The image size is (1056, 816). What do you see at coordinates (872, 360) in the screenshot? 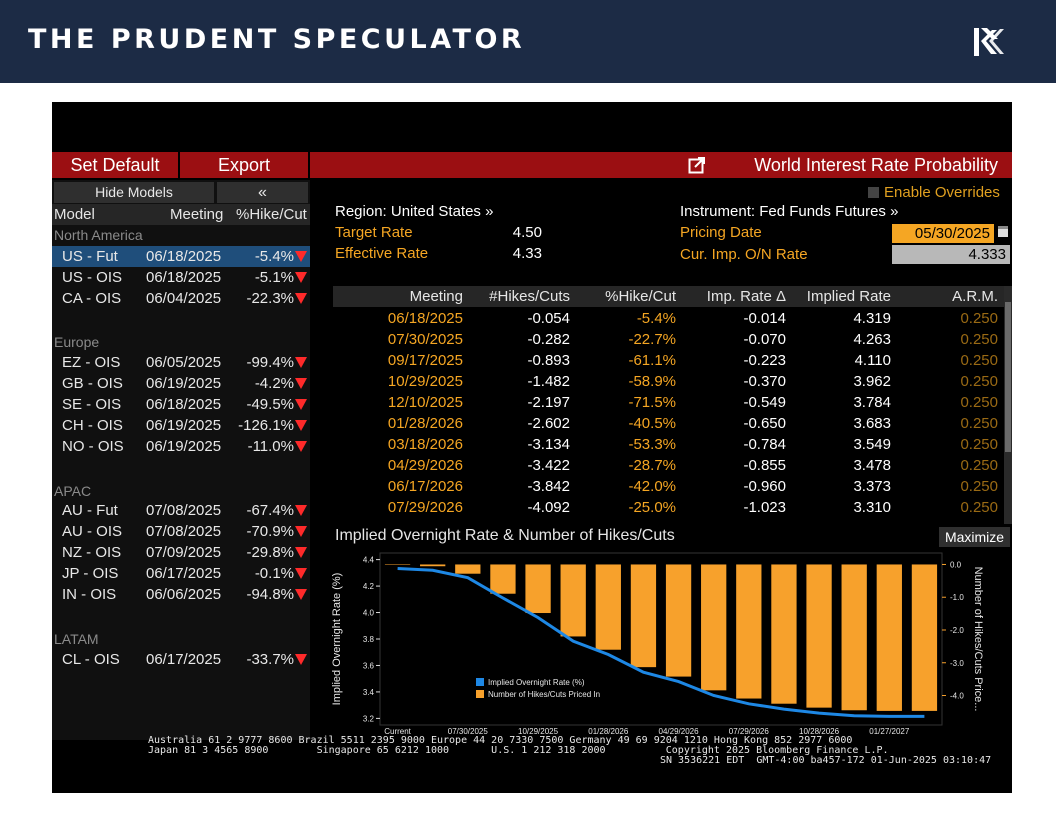
I see `cell-implied: 4.110` at bounding box center [872, 360].